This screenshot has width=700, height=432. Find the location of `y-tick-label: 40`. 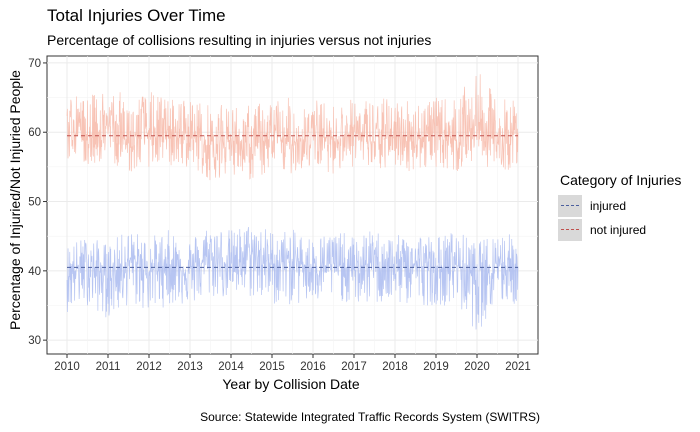

y-tick-label: 40 is located at coordinates (34, 272).